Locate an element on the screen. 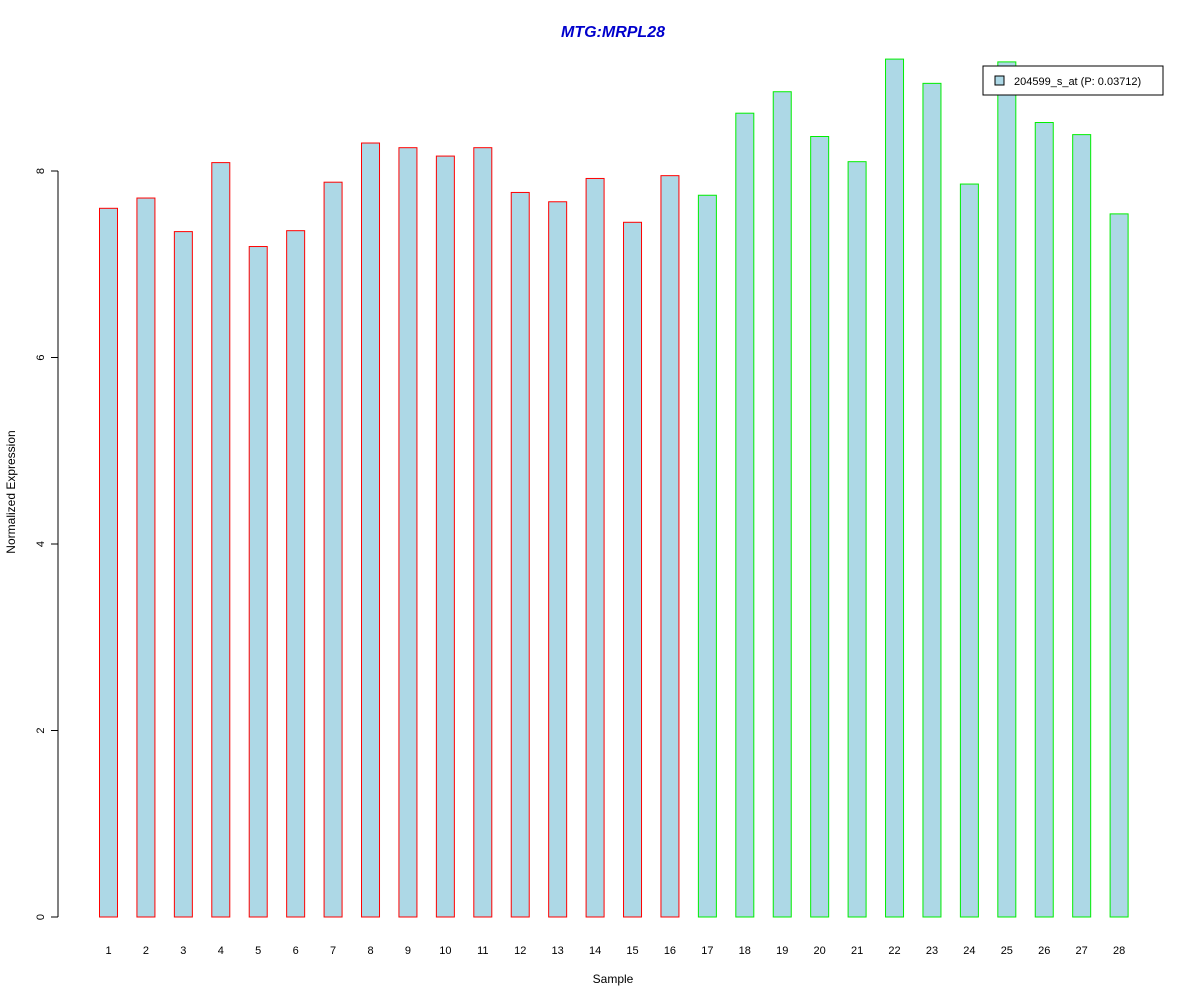 Image resolution: width=1200 pixels, height=1000 pixels. x-tick-label: 24 is located at coordinates (969, 951).